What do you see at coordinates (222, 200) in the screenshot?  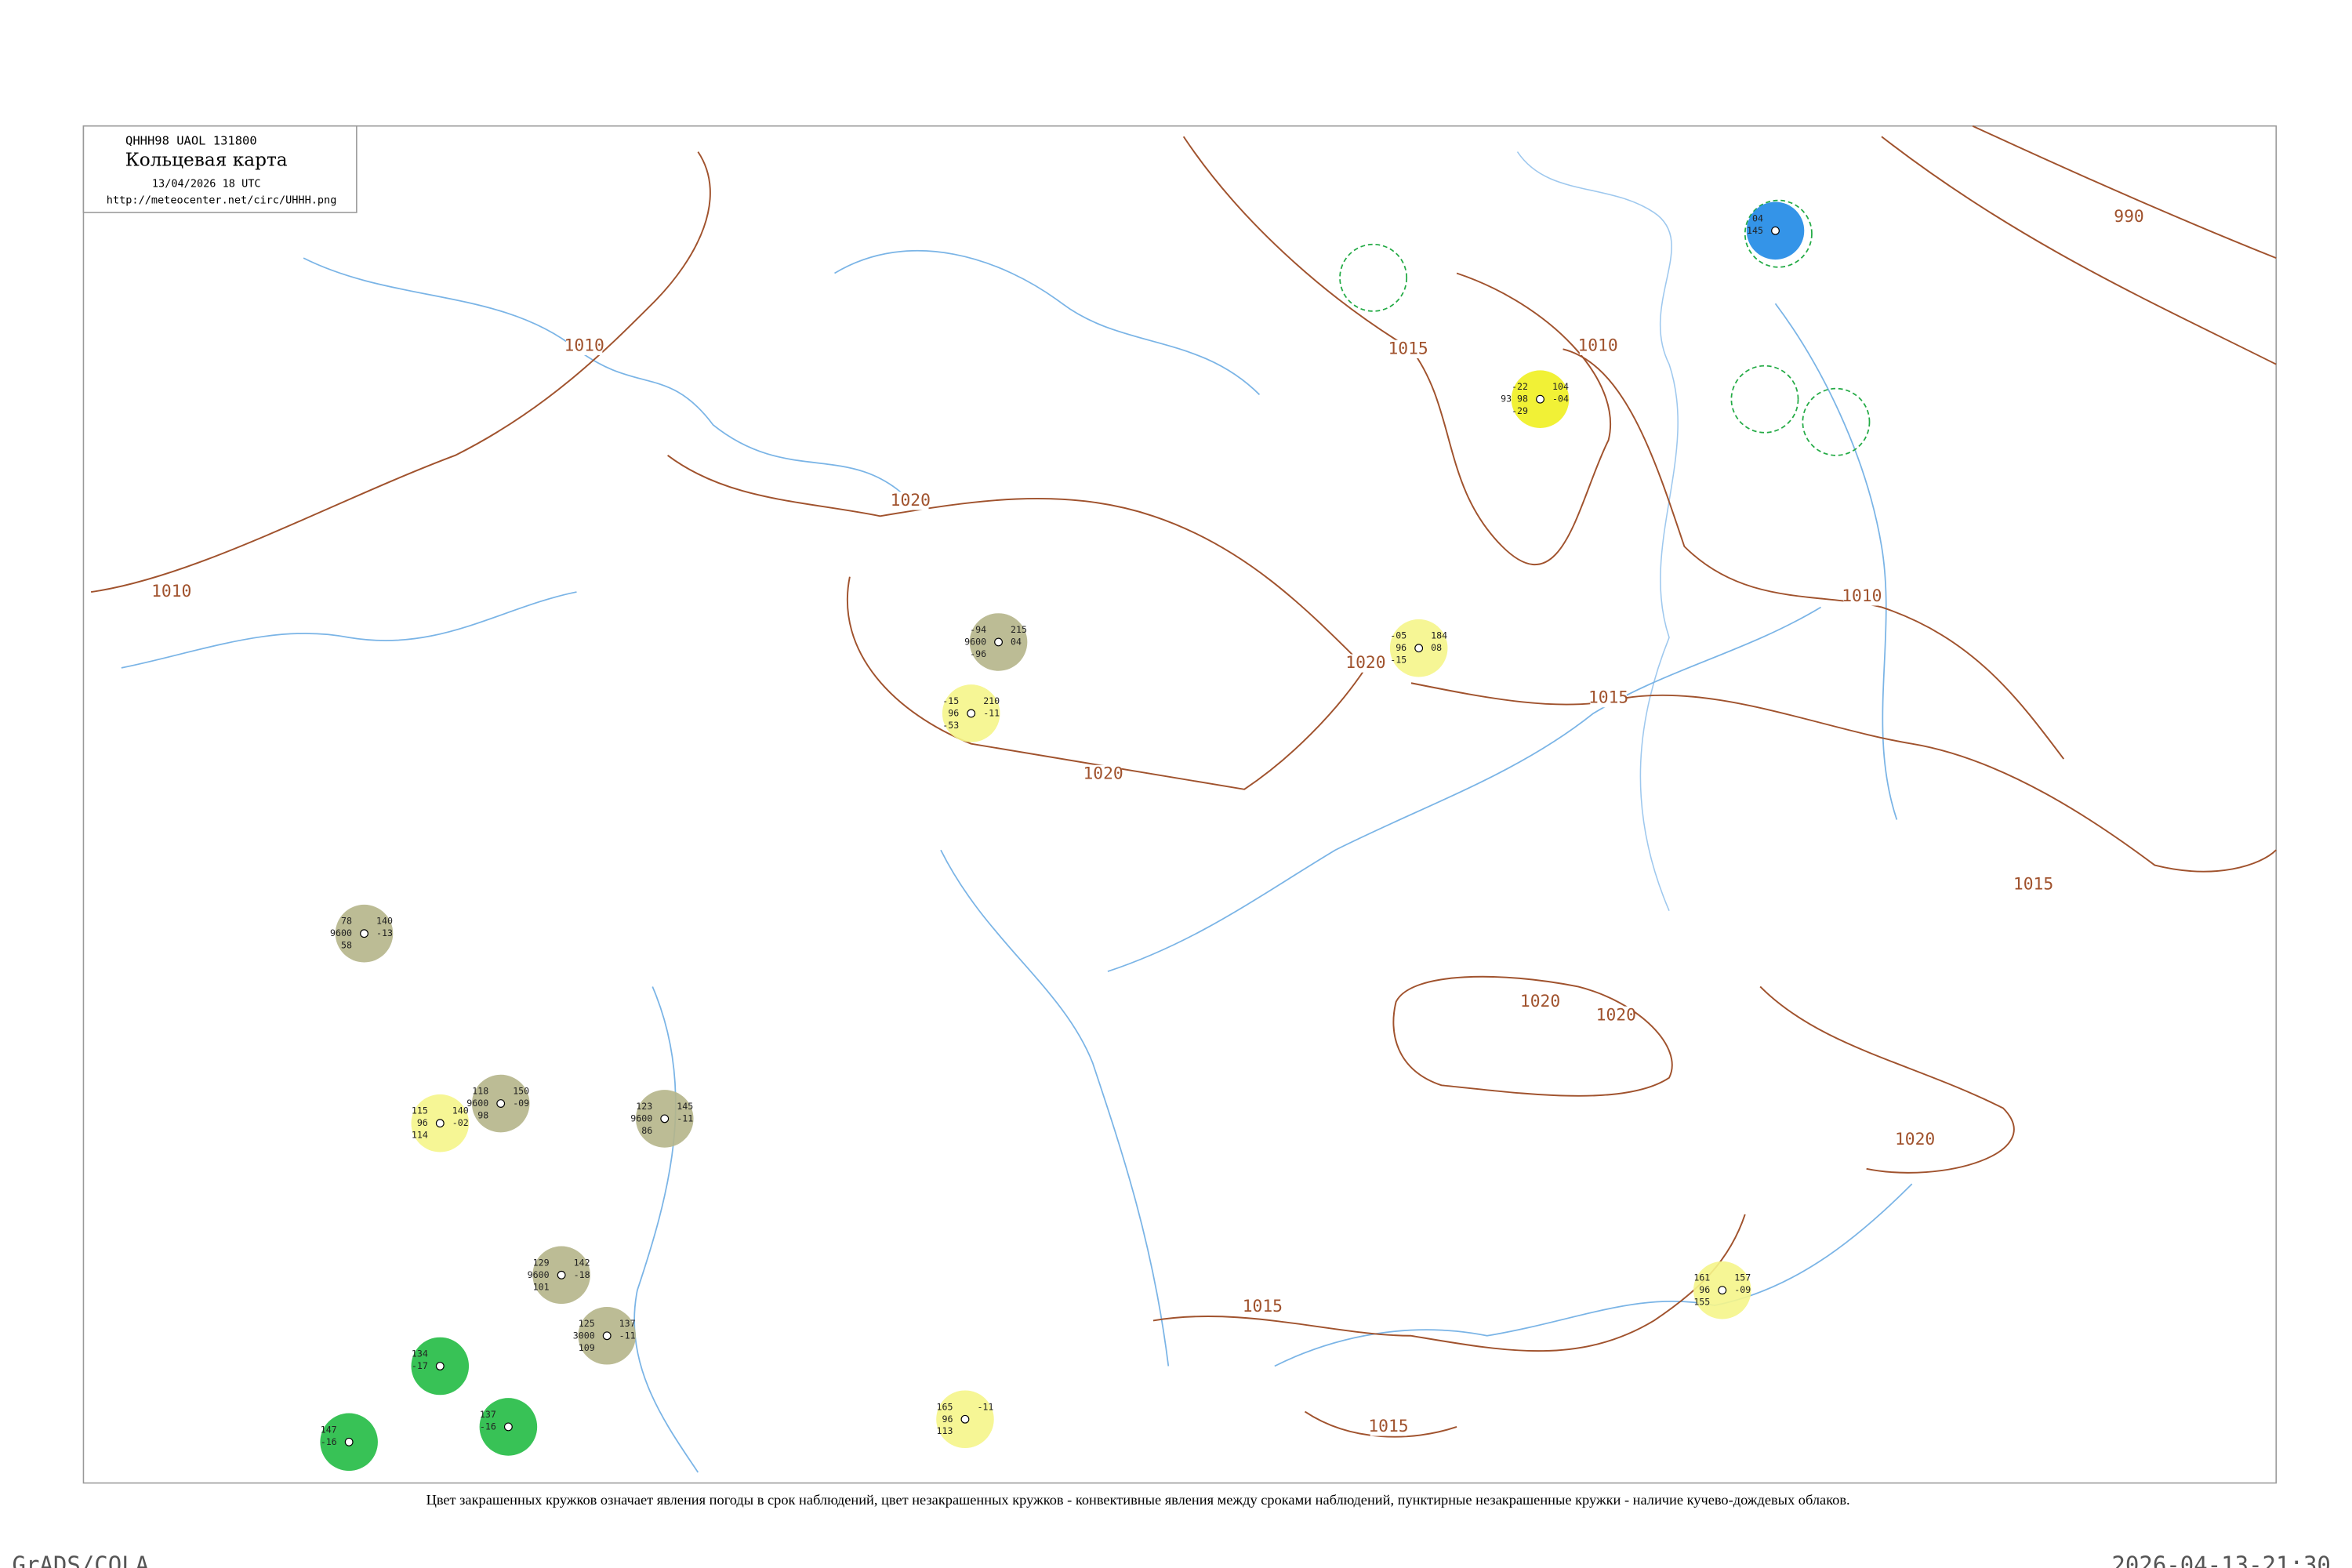 I see `header-url: http://meteocenter.net/circ/UHHH.png` at bounding box center [222, 200].